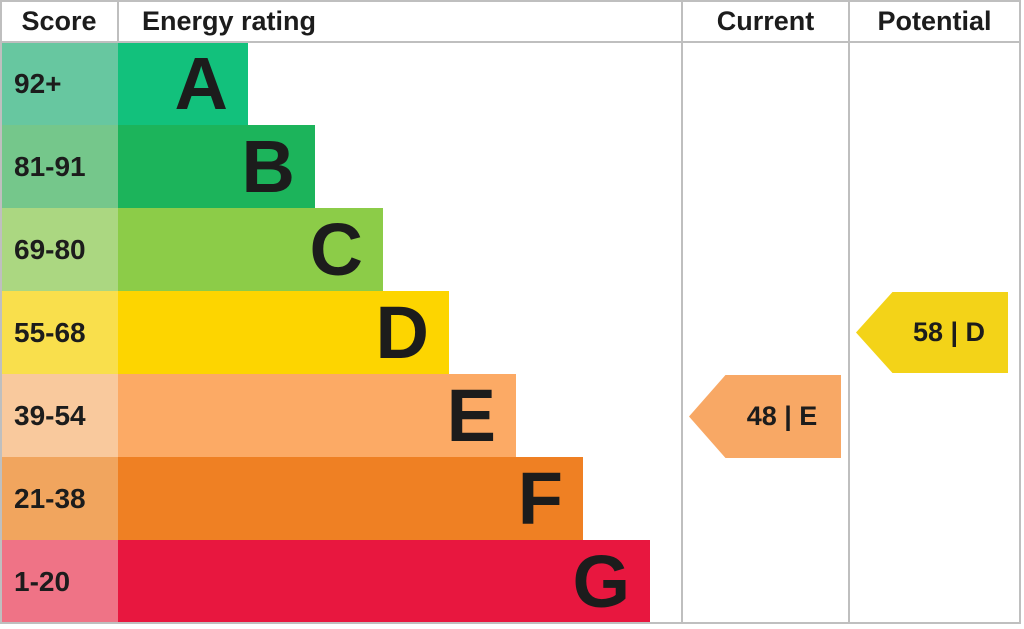  Describe the element at coordinates (849, 312) in the screenshot. I see `potential-column-divider` at that location.